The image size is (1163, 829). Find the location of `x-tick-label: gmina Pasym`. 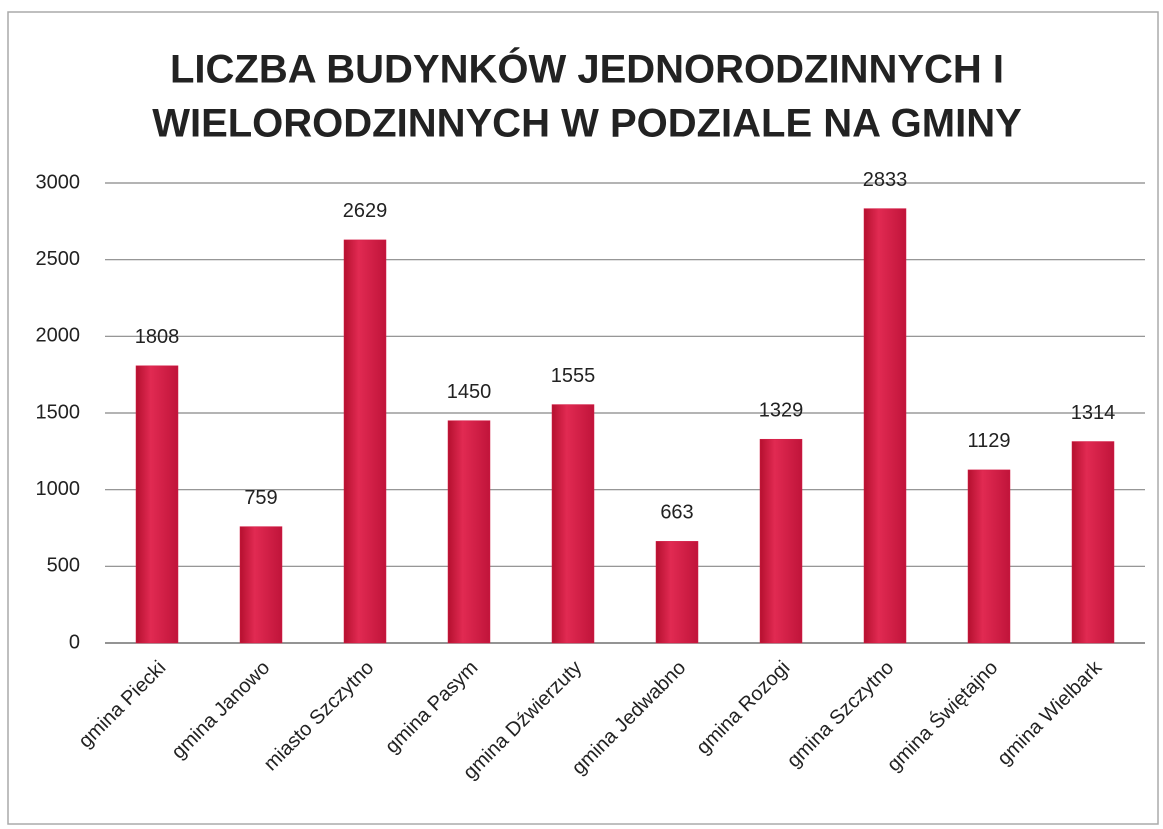

x-tick-label: gmina Pasym is located at coordinates (431, 707).